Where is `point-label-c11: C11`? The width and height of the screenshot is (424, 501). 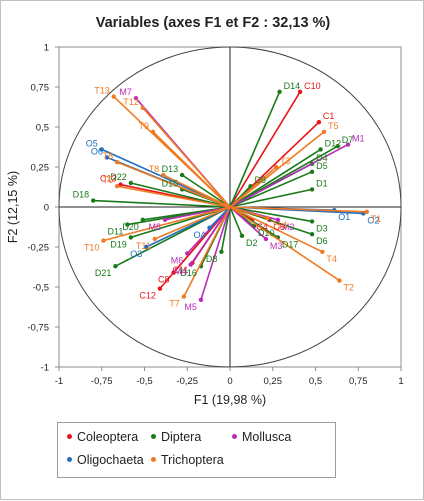 point-label-c11: C11 is located at coordinates (181, 270).